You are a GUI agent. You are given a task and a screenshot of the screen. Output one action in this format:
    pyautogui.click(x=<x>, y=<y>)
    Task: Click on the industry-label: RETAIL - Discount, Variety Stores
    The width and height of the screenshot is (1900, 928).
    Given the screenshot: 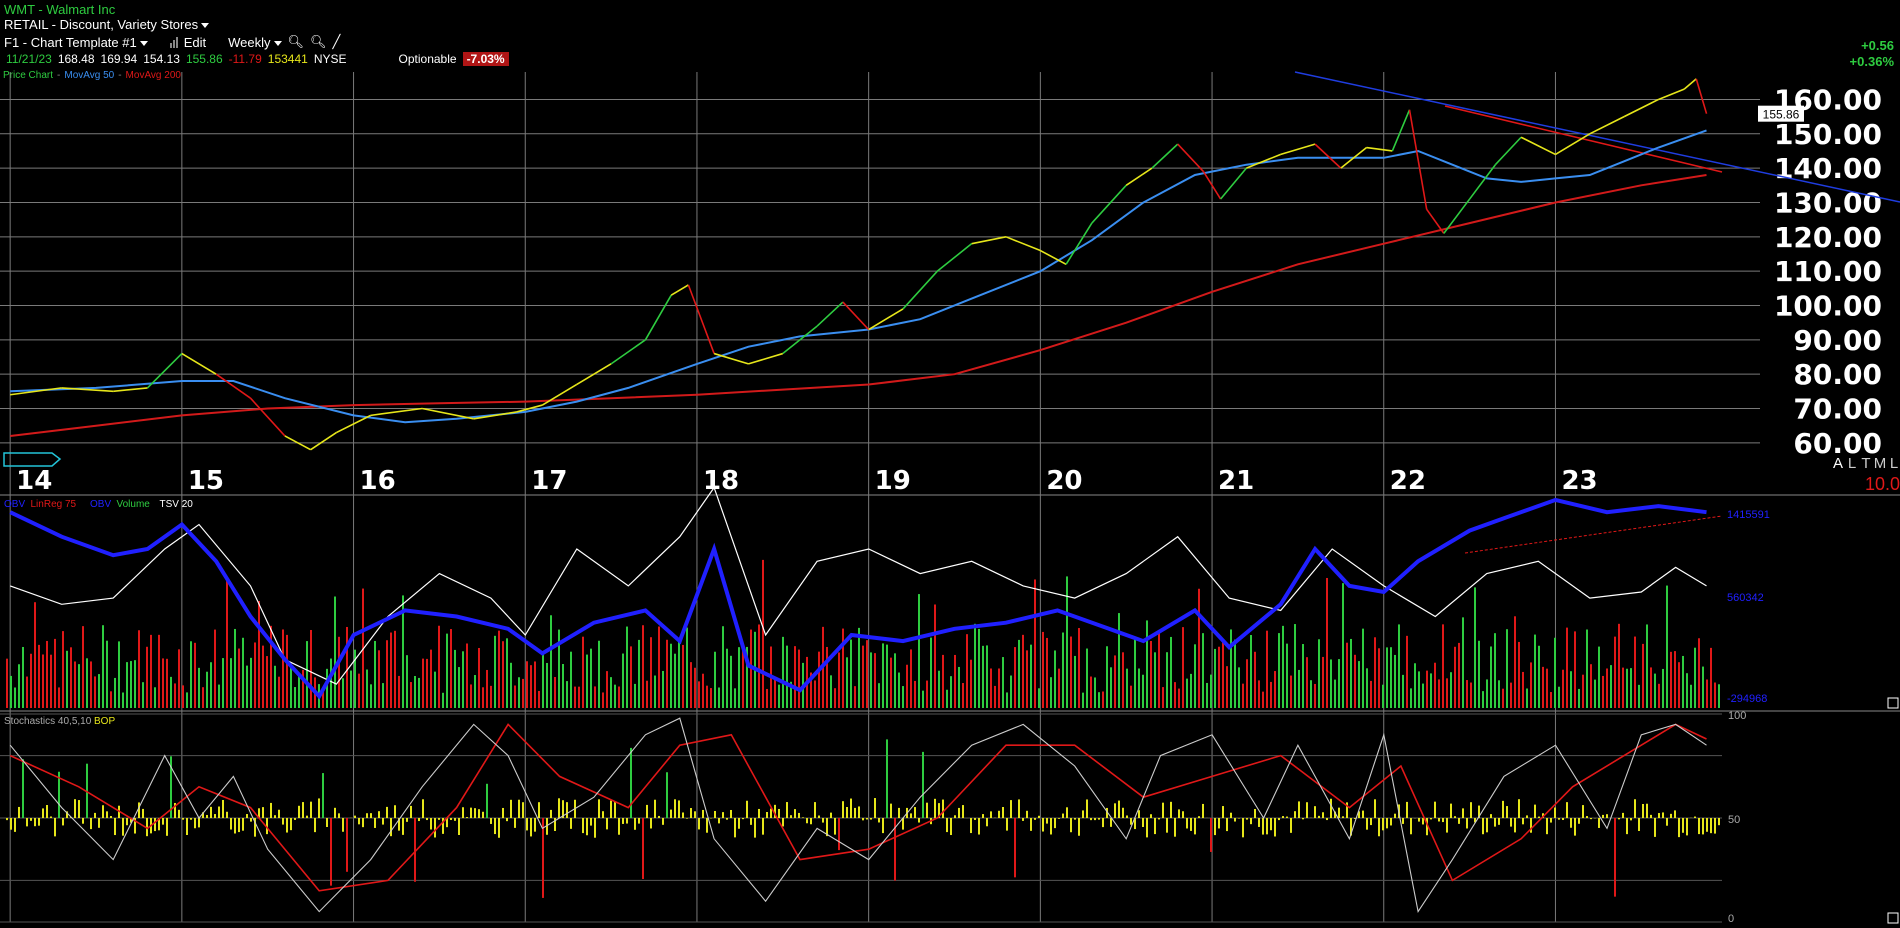 What is the action you would take?
    pyautogui.click(x=107, y=24)
    